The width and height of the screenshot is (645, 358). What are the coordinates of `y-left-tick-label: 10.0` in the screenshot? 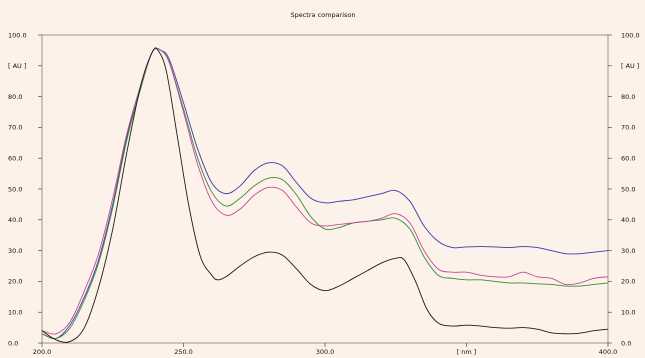 It's located at (15, 313).